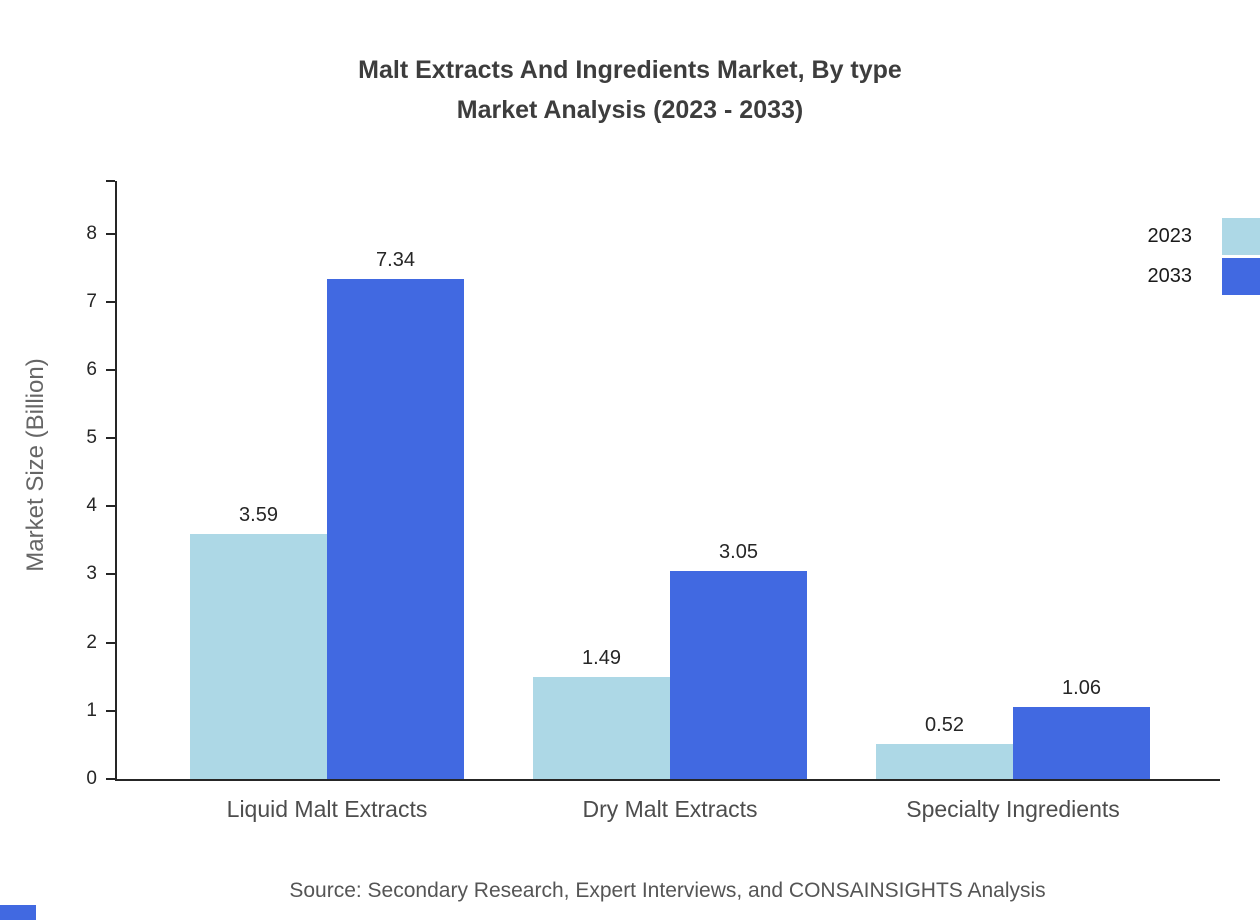 This screenshot has height=920, width=1260. I want to click on bar-value-label: 3.05, so click(738, 552).